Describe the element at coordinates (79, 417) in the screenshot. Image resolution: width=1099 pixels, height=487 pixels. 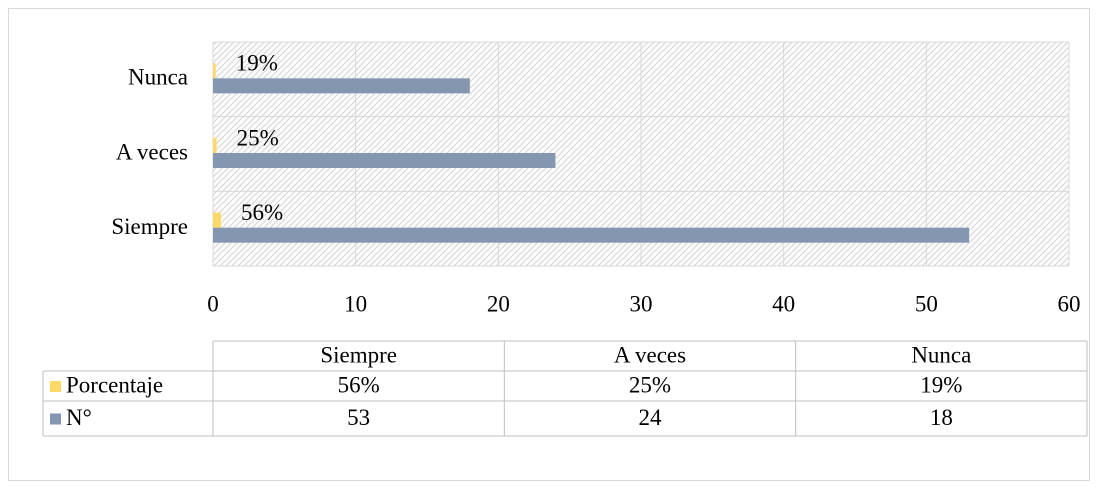
I see `legend-label: N°` at that location.